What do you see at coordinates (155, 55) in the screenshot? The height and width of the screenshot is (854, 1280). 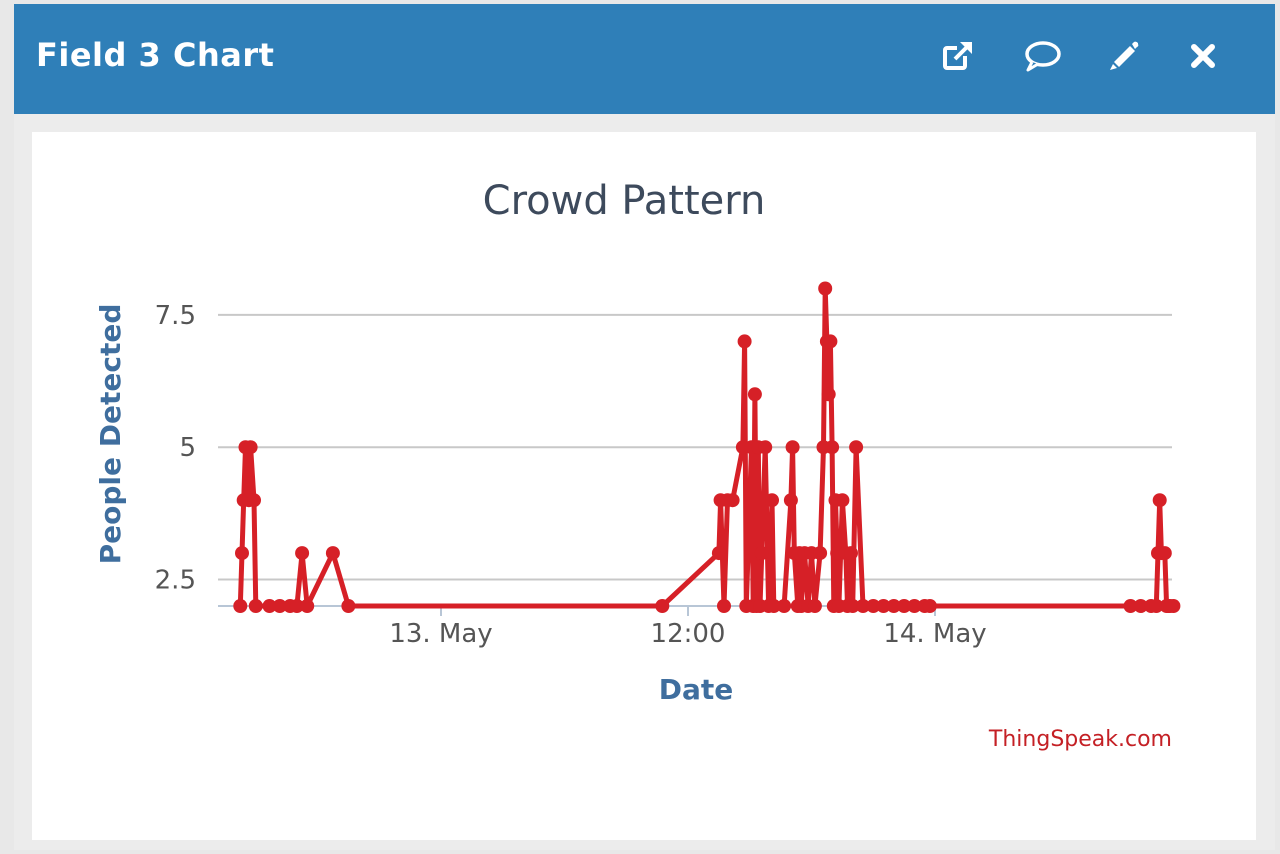 I see `widget-title: Field 3 Chart` at bounding box center [155, 55].